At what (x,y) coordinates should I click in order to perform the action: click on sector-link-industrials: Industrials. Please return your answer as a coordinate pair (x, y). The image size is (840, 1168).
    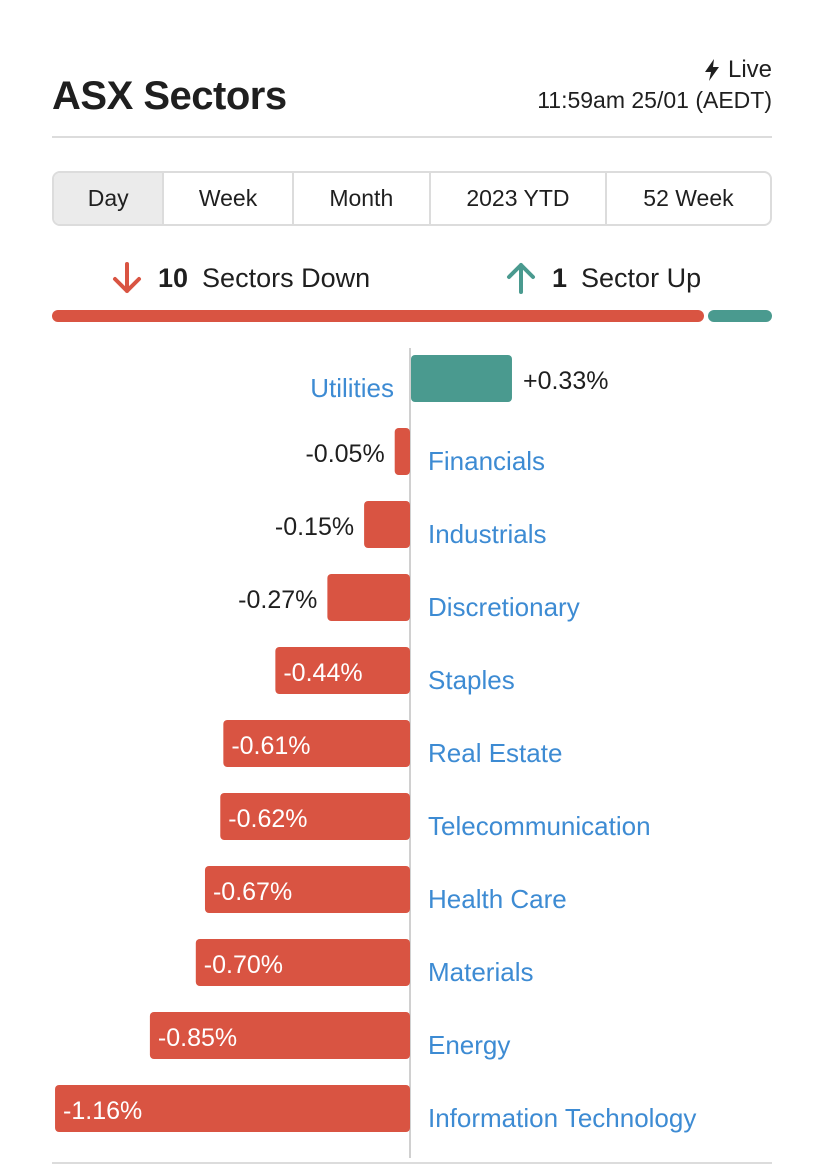
    Looking at the image, I should click on (487, 534).